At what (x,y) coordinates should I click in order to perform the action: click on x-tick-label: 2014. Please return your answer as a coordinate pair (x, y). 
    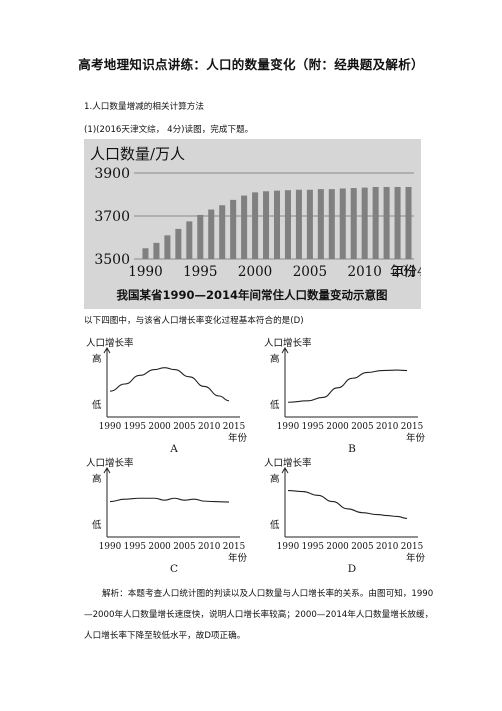
    Looking at the image, I should click on (406, 272).